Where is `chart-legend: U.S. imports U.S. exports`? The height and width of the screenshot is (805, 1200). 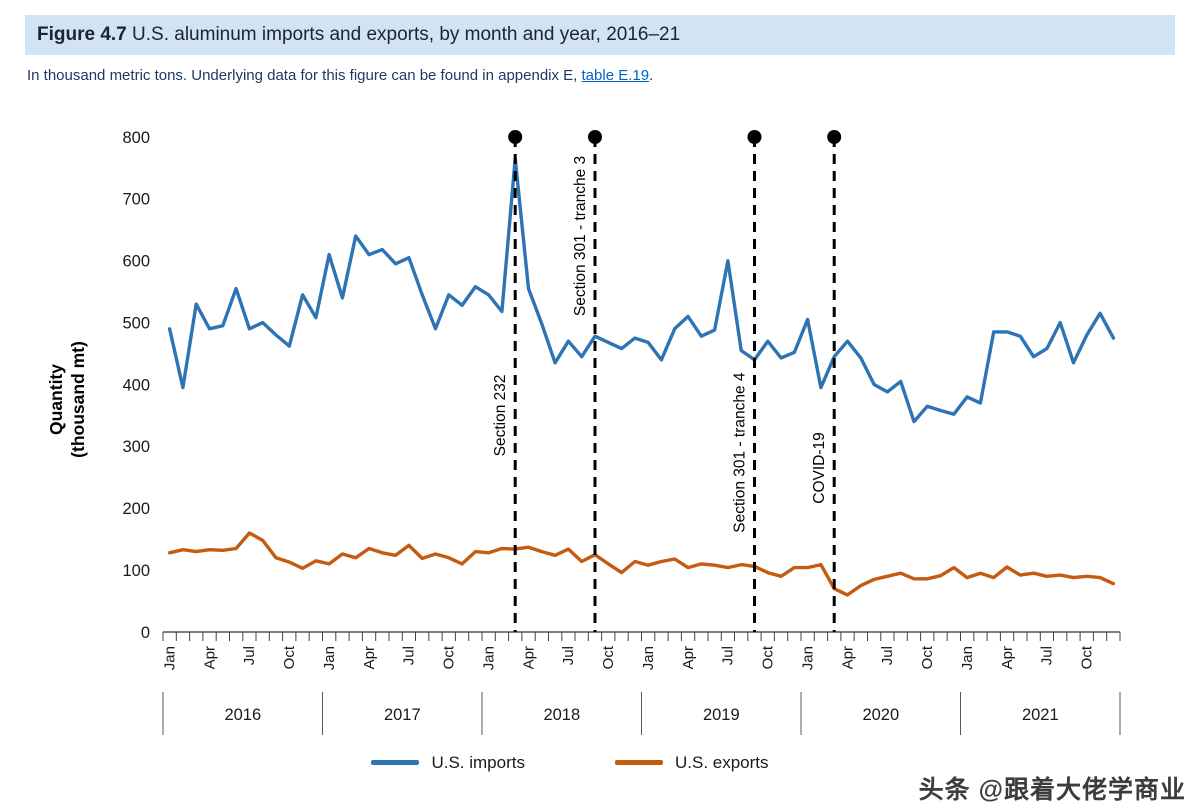
chart-legend: U.S. imports U.S. exports is located at coordinates (585, 763).